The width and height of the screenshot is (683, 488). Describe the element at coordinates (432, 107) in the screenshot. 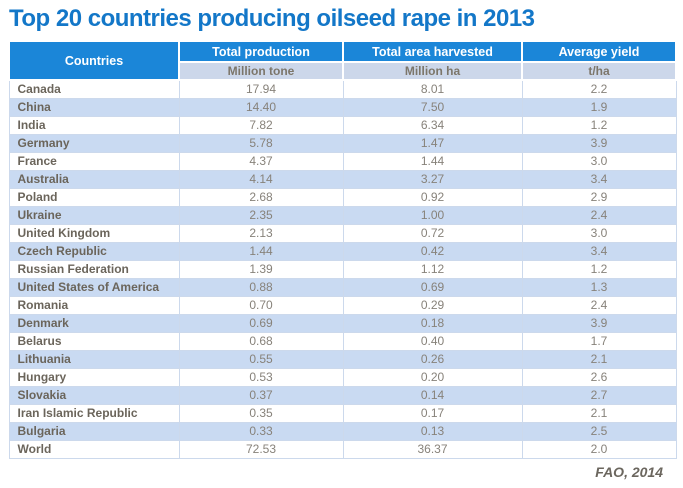

I see `area-cell: 7.50` at that location.